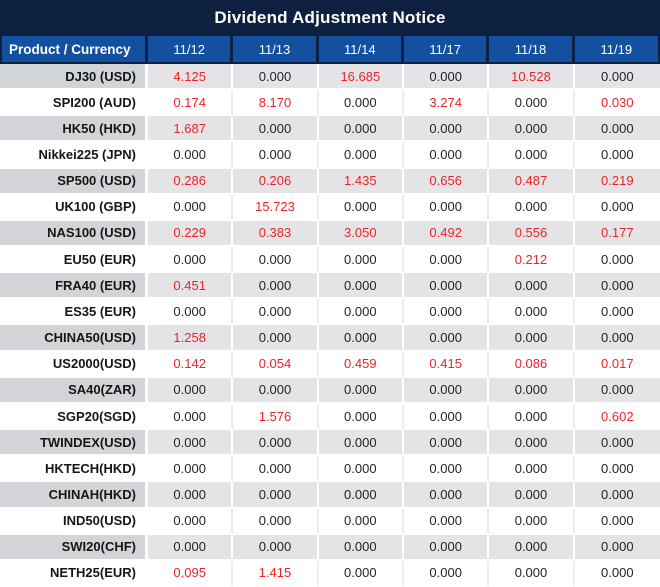 The width and height of the screenshot is (660, 587). I want to click on value-cell: 0.219, so click(617, 181).